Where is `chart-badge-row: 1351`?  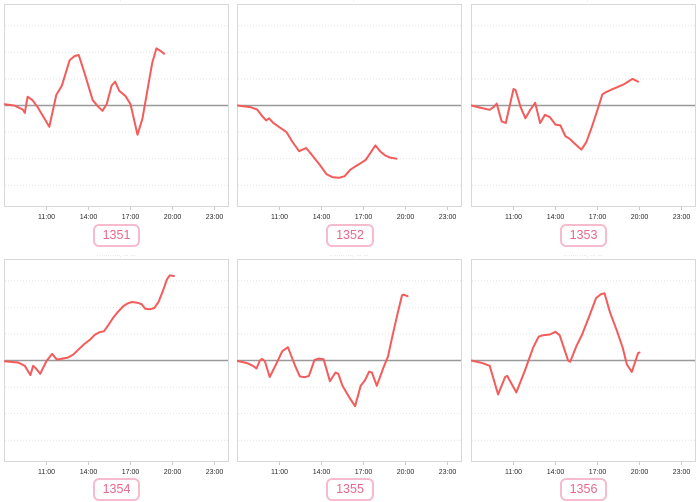
chart-badge-row: 1351 is located at coordinates (116, 235).